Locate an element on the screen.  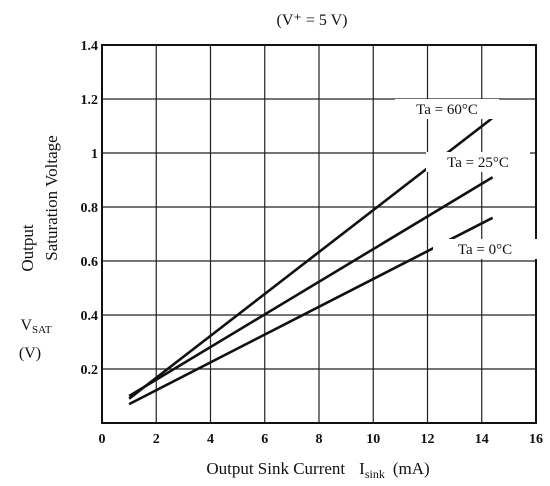
x-tick-labels: 0 2 4 6 8 10 12 14 16 is located at coordinates (321, 439).